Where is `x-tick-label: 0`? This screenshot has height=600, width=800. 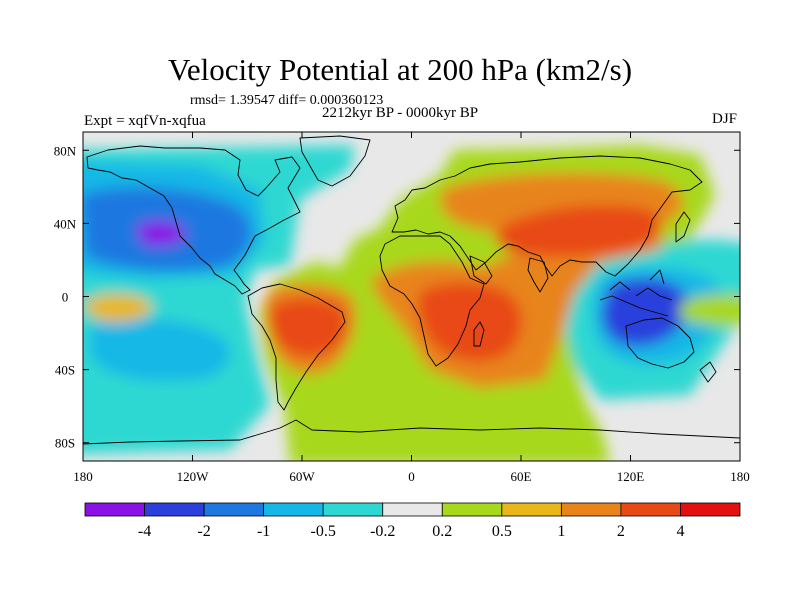
x-tick-label: 0 is located at coordinates (411, 476).